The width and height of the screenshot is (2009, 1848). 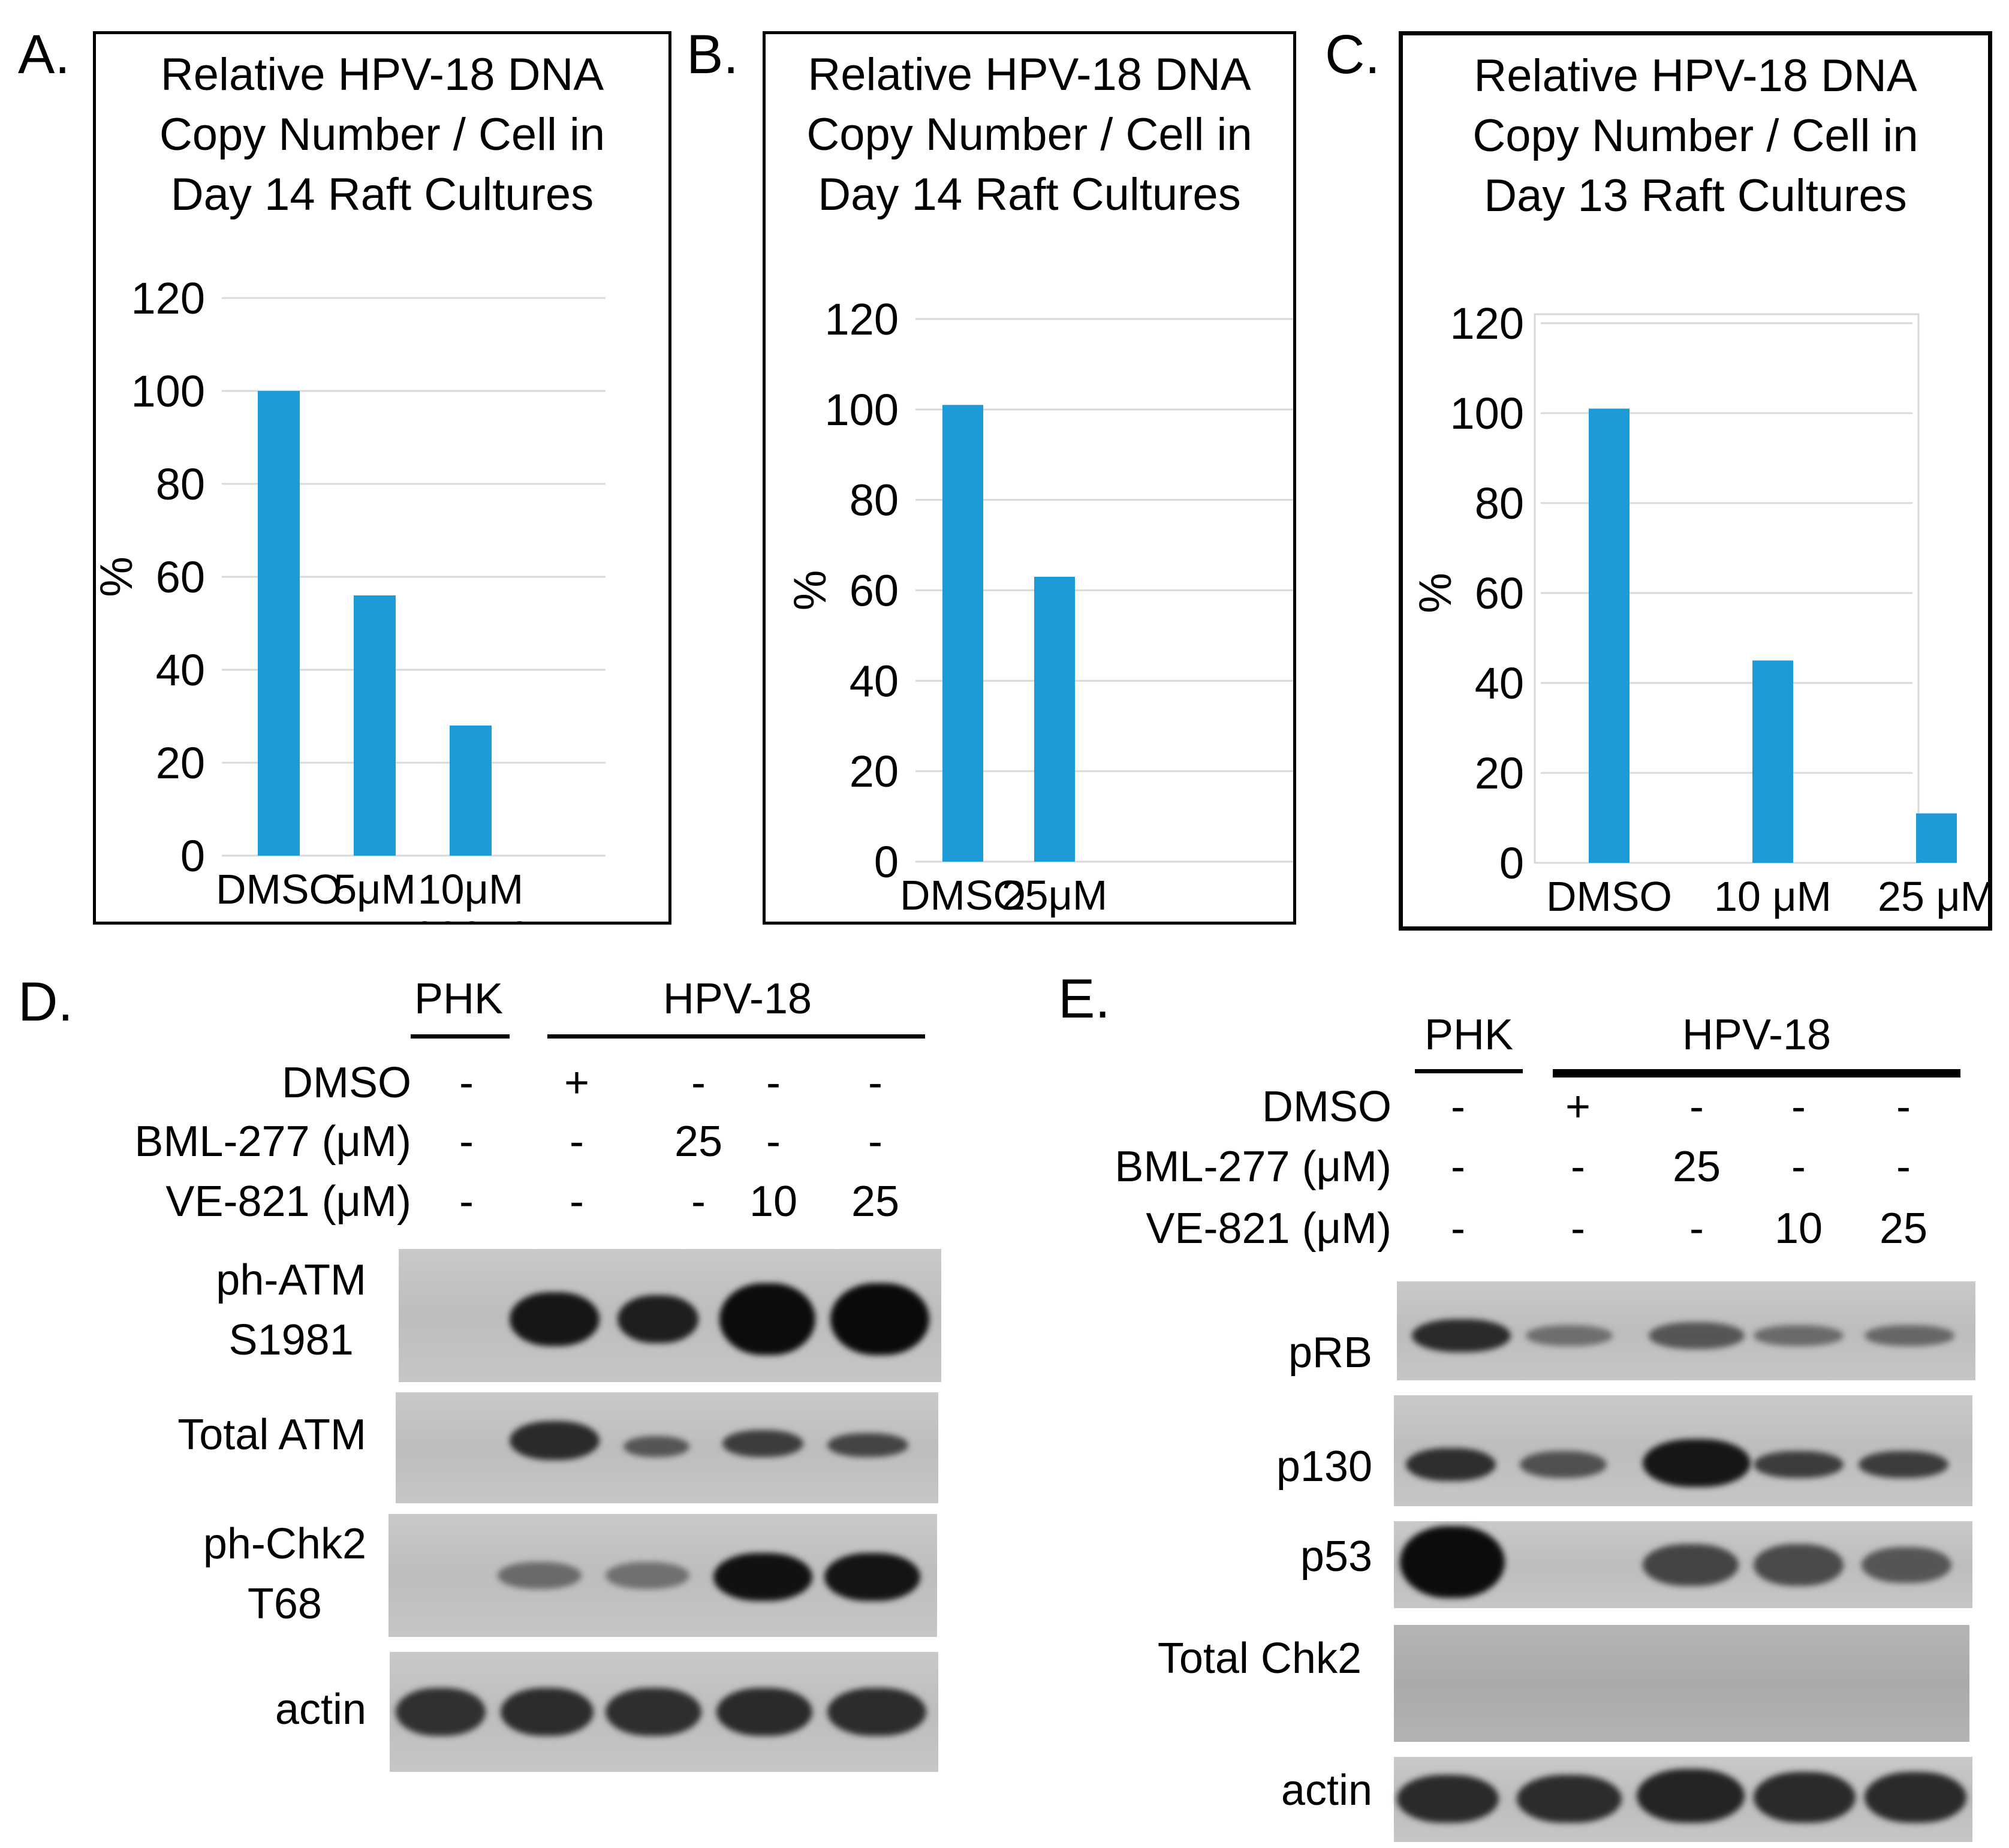 What do you see at coordinates (119, 576) in the screenshot?
I see `chart-0-ylabel: %` at bounding box center [119, 576].